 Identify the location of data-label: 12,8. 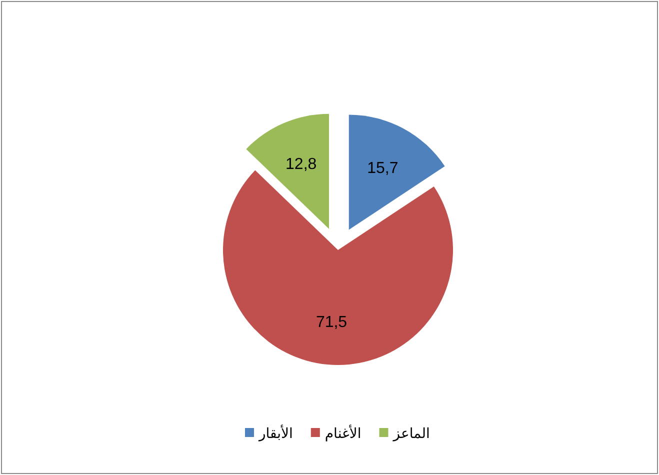
(301, 165).